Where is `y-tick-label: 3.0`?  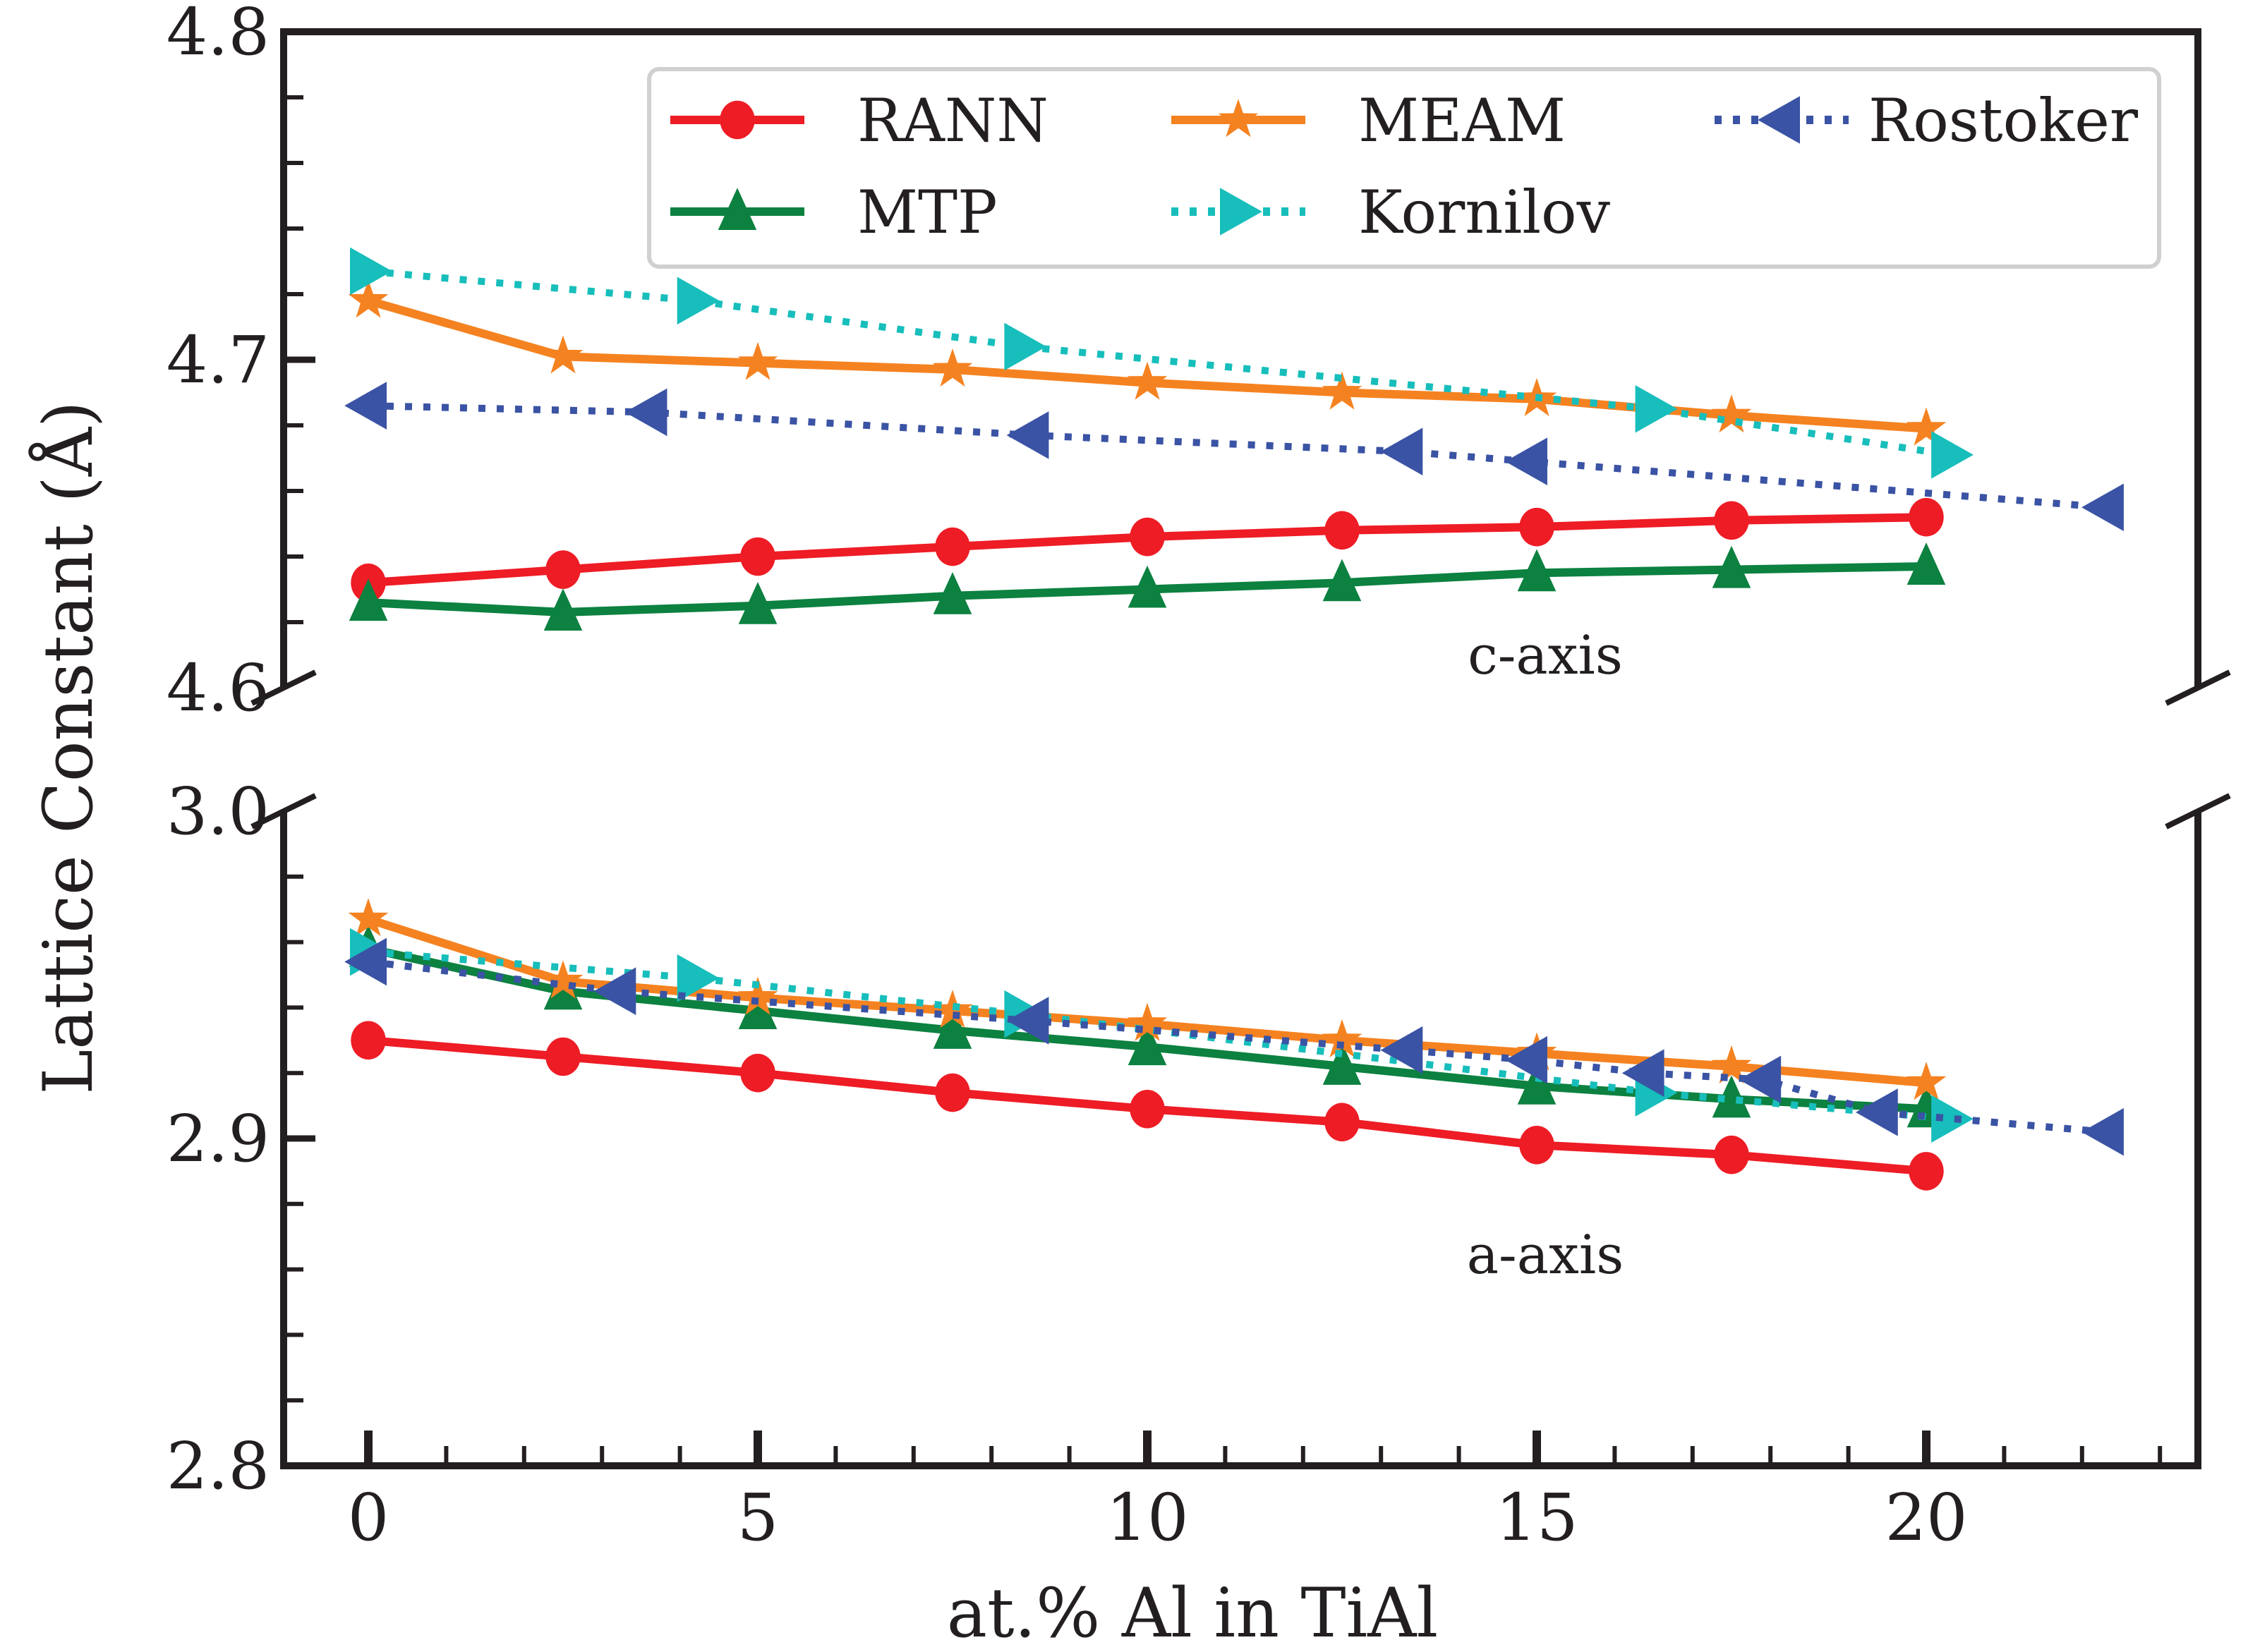 y-tick-label: 3.0 is located at coordinates (218, 812).